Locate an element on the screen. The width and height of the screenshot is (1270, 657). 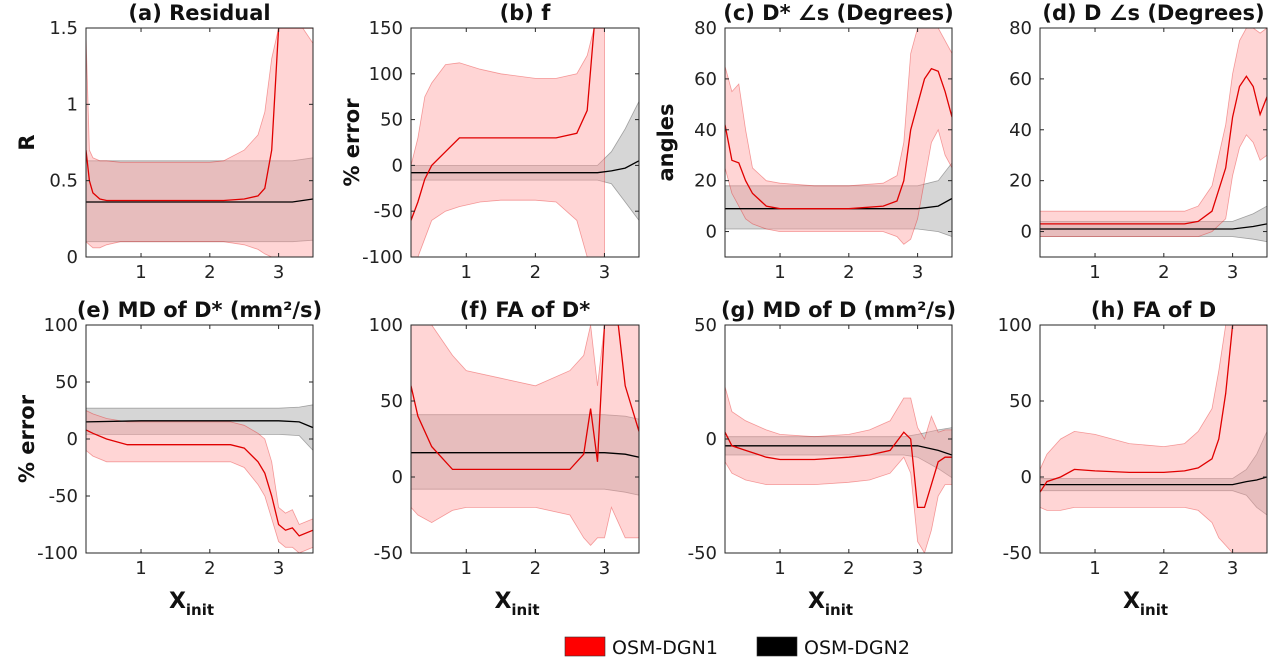
panel-title: (b) f is located at coordinates (526, 13).